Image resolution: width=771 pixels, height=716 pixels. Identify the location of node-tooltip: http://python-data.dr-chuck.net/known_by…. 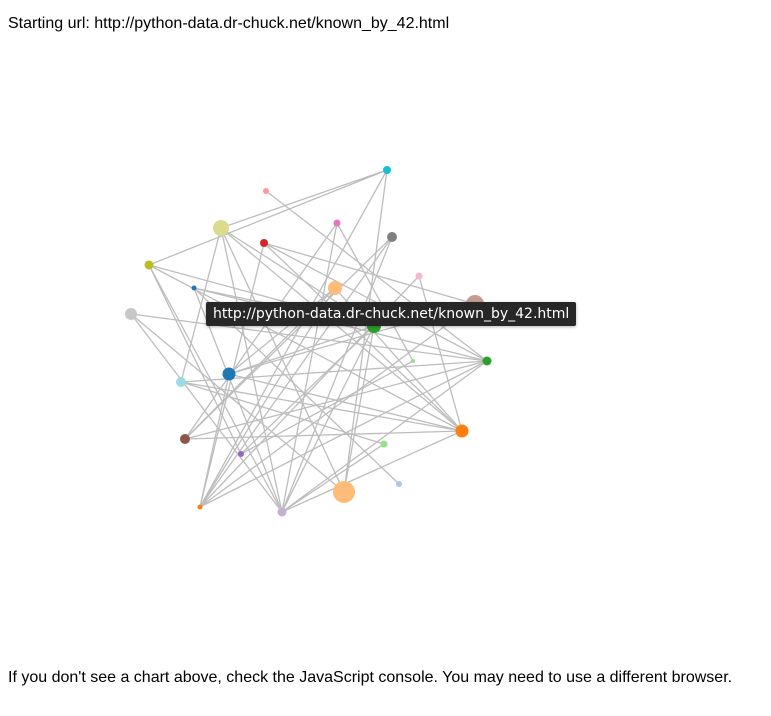
(391, 314).